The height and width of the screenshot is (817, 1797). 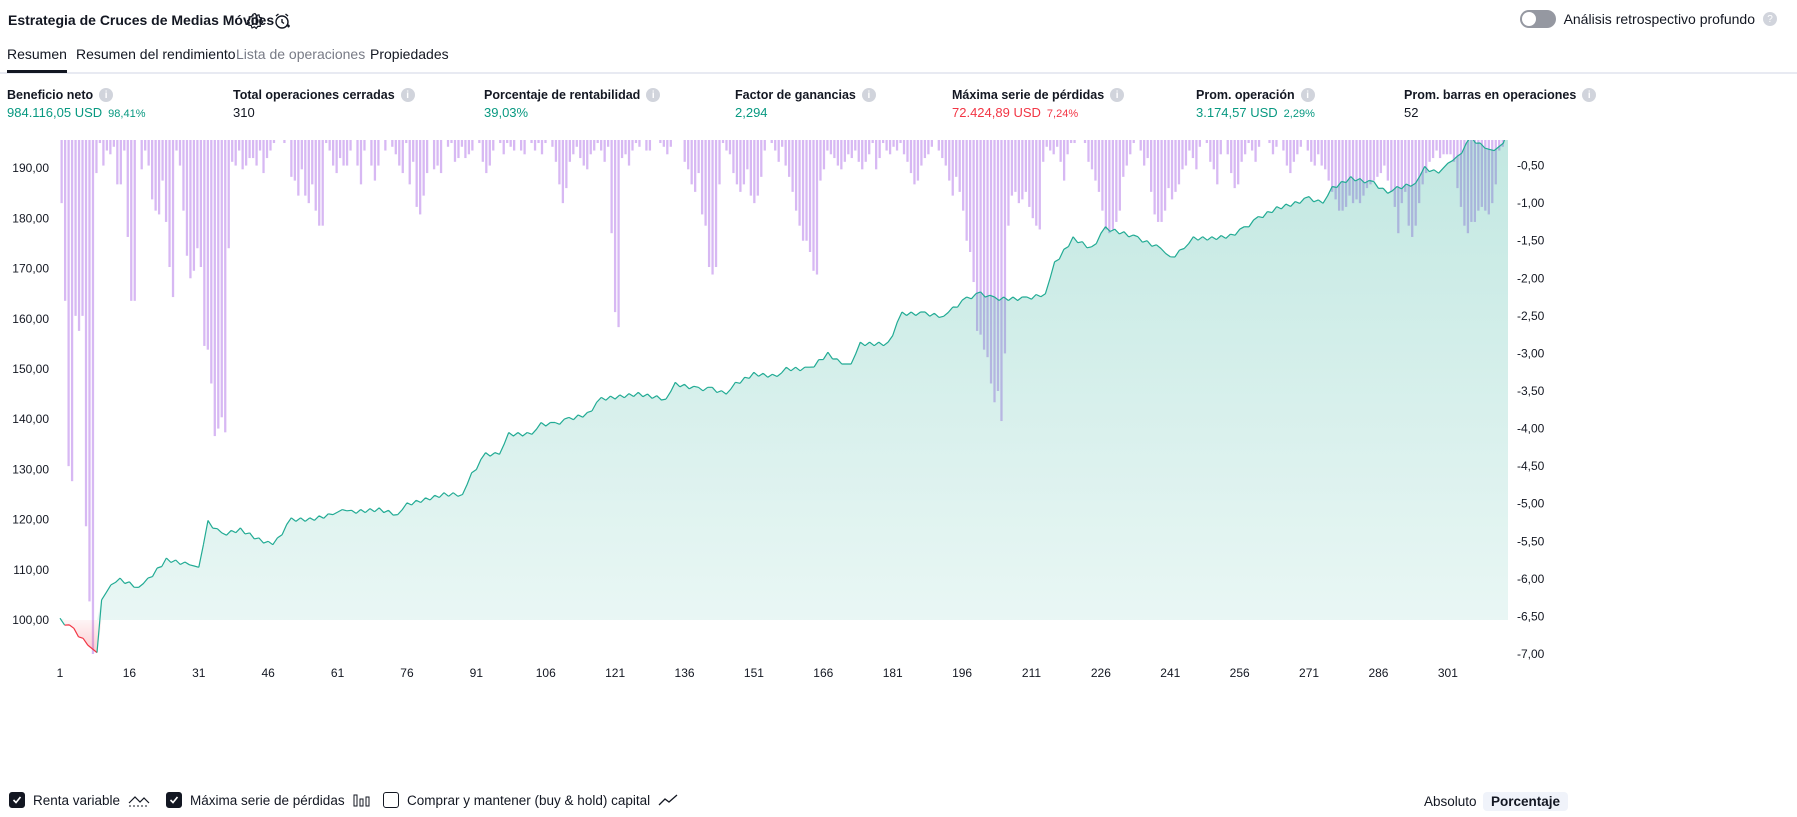 I want to click on strategy-title: Estrategia de Cruces de Medias Móviles, so click(x=141, y=20).